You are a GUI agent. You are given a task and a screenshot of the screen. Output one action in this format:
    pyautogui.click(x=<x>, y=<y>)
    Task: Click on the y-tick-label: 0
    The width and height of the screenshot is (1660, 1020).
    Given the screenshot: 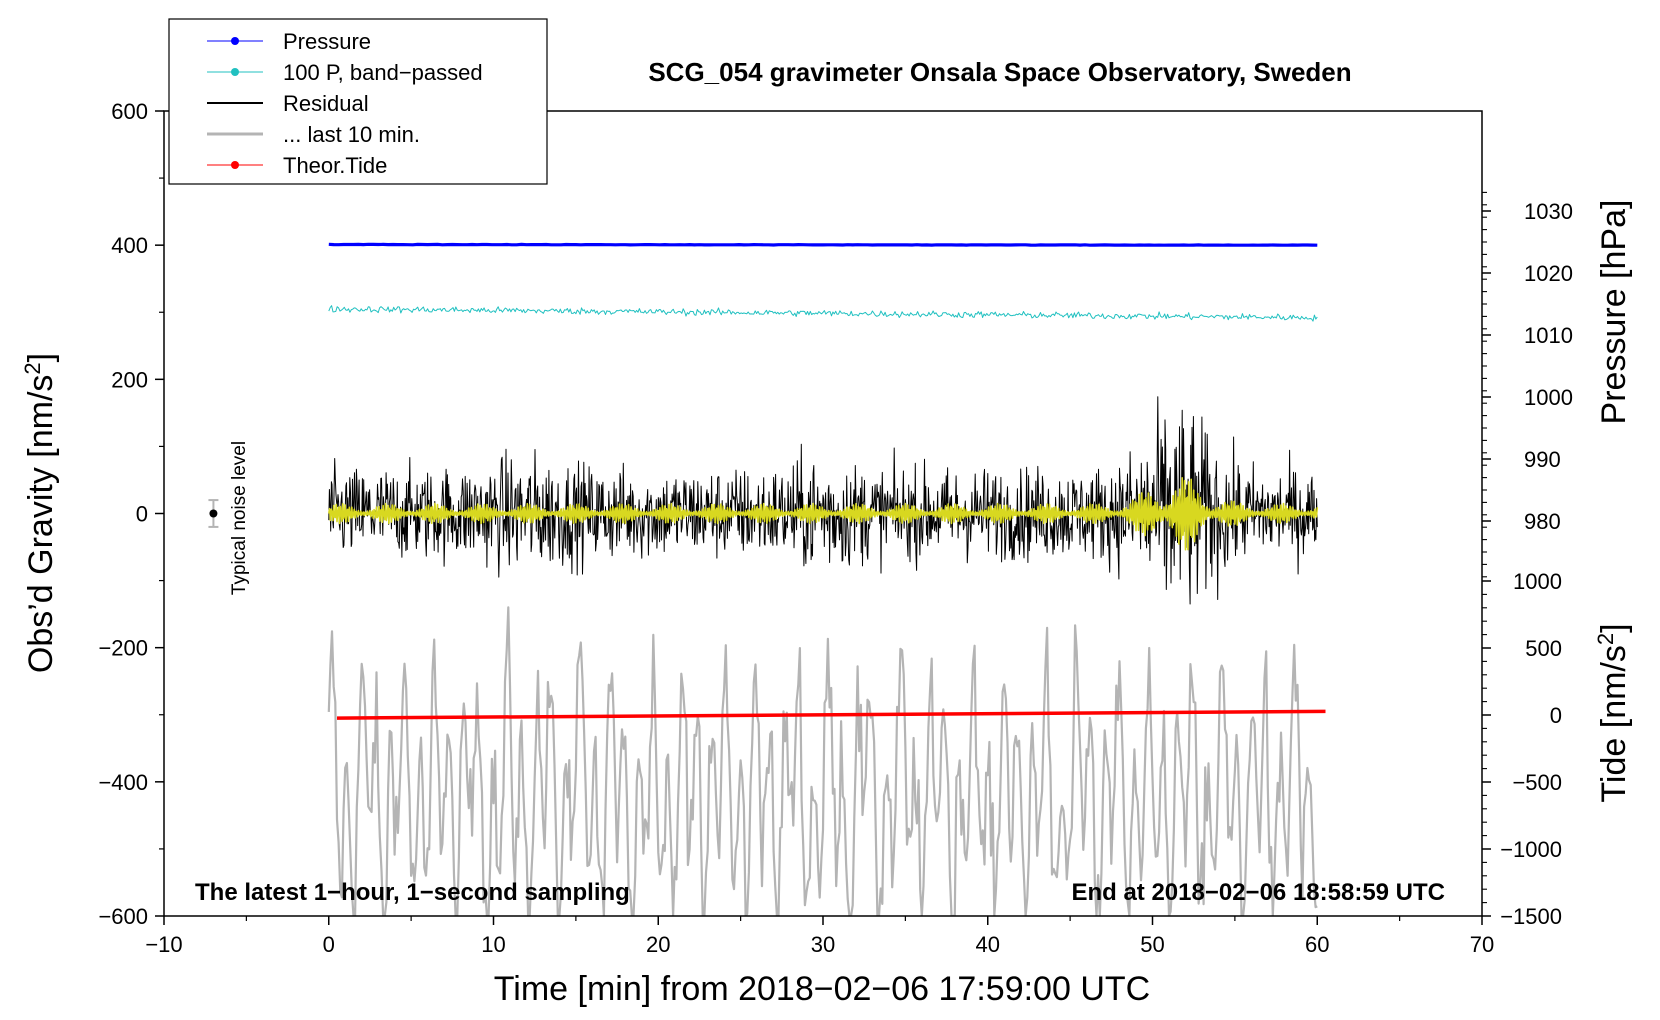 What is the action you would take?
    pyautogui.click(x=142, y=514)
    